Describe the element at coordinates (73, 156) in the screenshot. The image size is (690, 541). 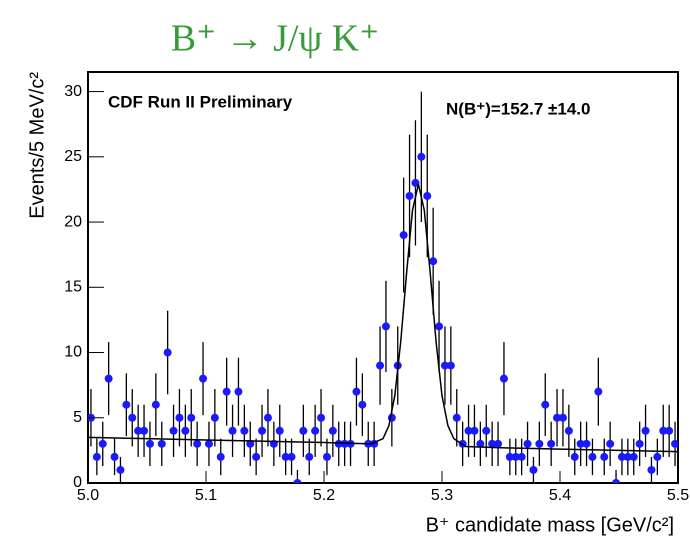
I see `y-tick-label: 25` at that location.